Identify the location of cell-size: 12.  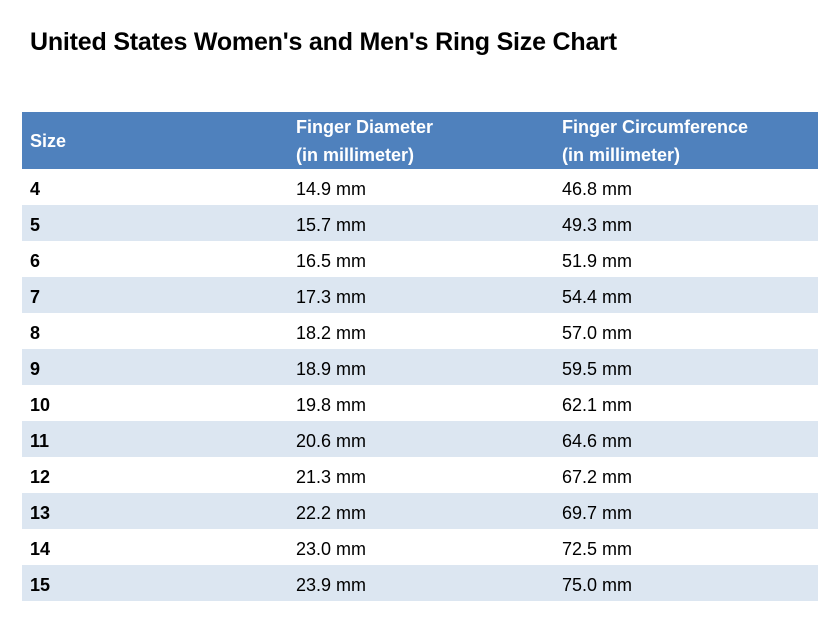
(40, 476).